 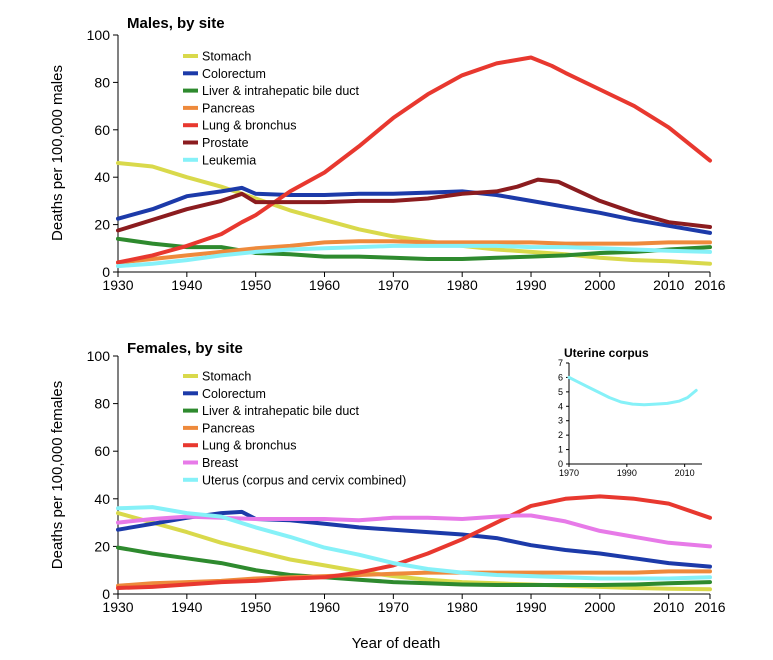 What do you see at coordinates (414, 566) in the screenshot?
I see `females-series-line-liver-and-intrahepatic-bile-duct` at bounding box center [414, 566].